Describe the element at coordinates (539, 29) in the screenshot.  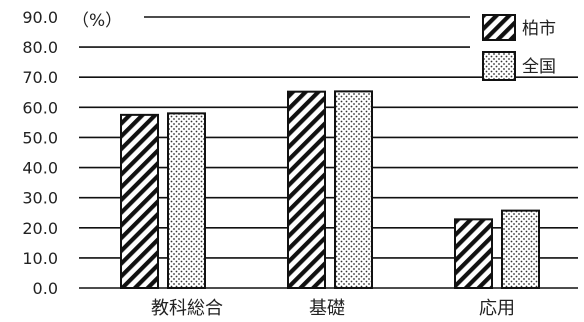
I see `legend-label-kashiwa: 柏市` at that location.